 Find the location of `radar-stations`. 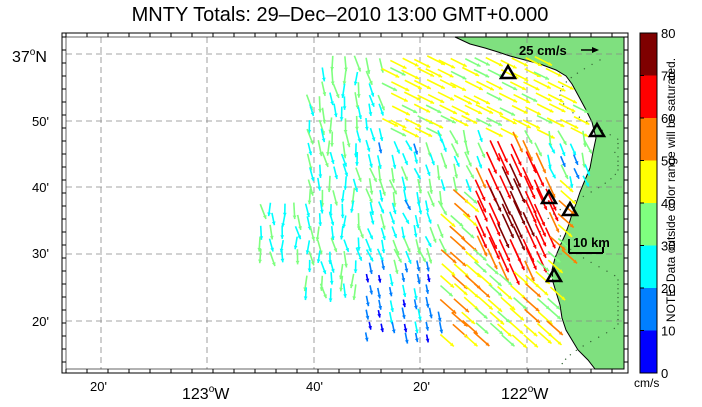

radar-stations is located at coordinates (552, 173).